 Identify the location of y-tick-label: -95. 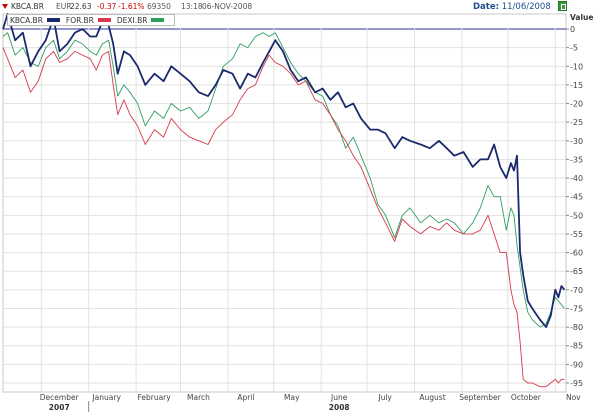
(576, 383).